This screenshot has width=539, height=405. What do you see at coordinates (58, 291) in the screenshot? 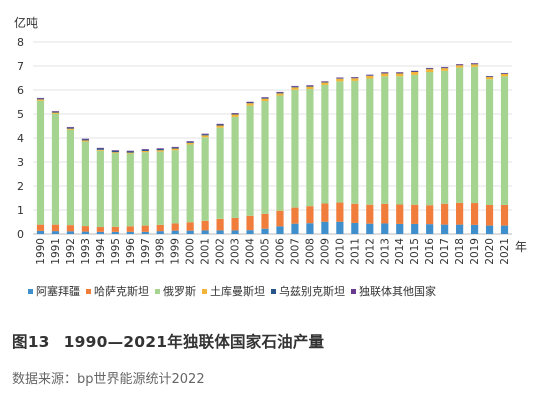
I see `legend-label: 阿塞拜疆` at bounding box center [58, 291].